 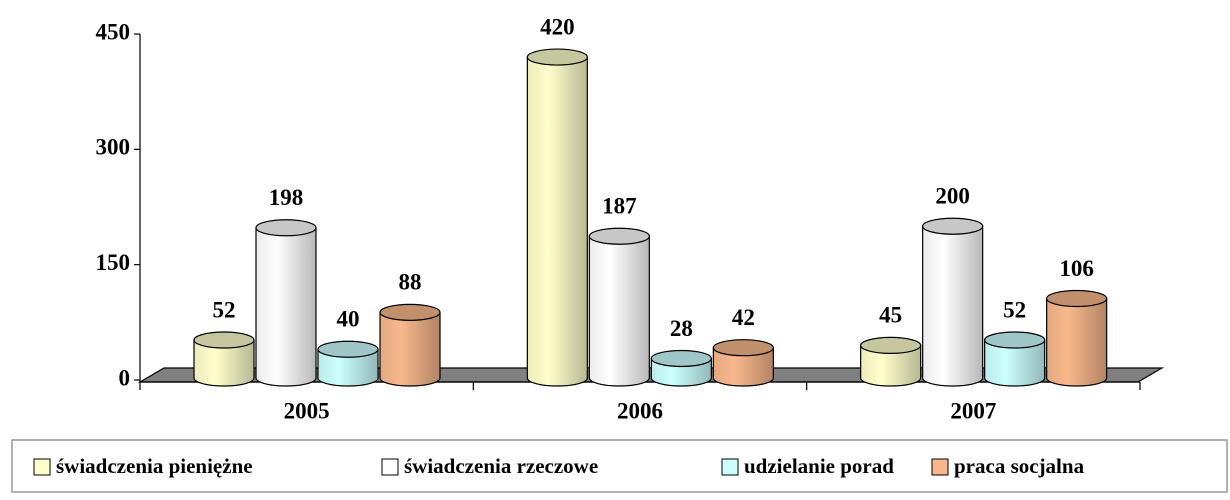 I want to click on value-label: 187, so click(x=619, y=205).